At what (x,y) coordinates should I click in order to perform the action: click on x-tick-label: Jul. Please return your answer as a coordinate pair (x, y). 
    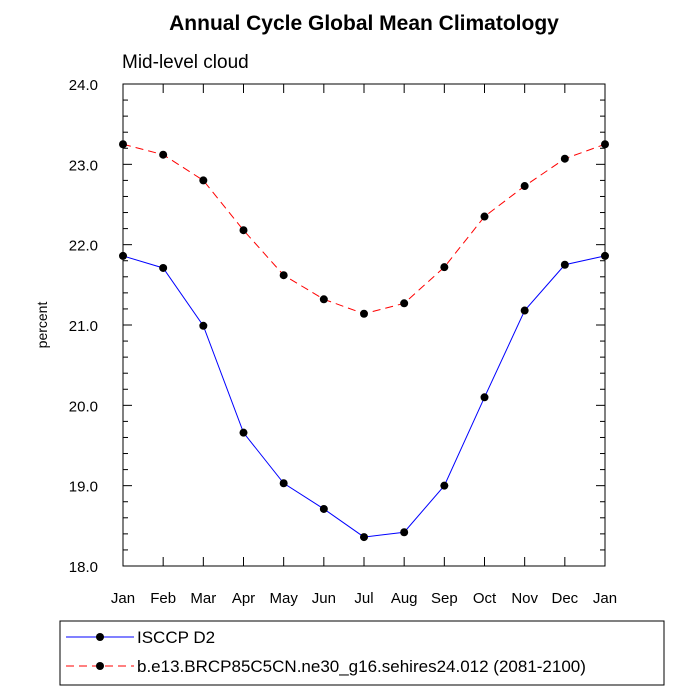
    Looking at the image, I should click on (363, 598).